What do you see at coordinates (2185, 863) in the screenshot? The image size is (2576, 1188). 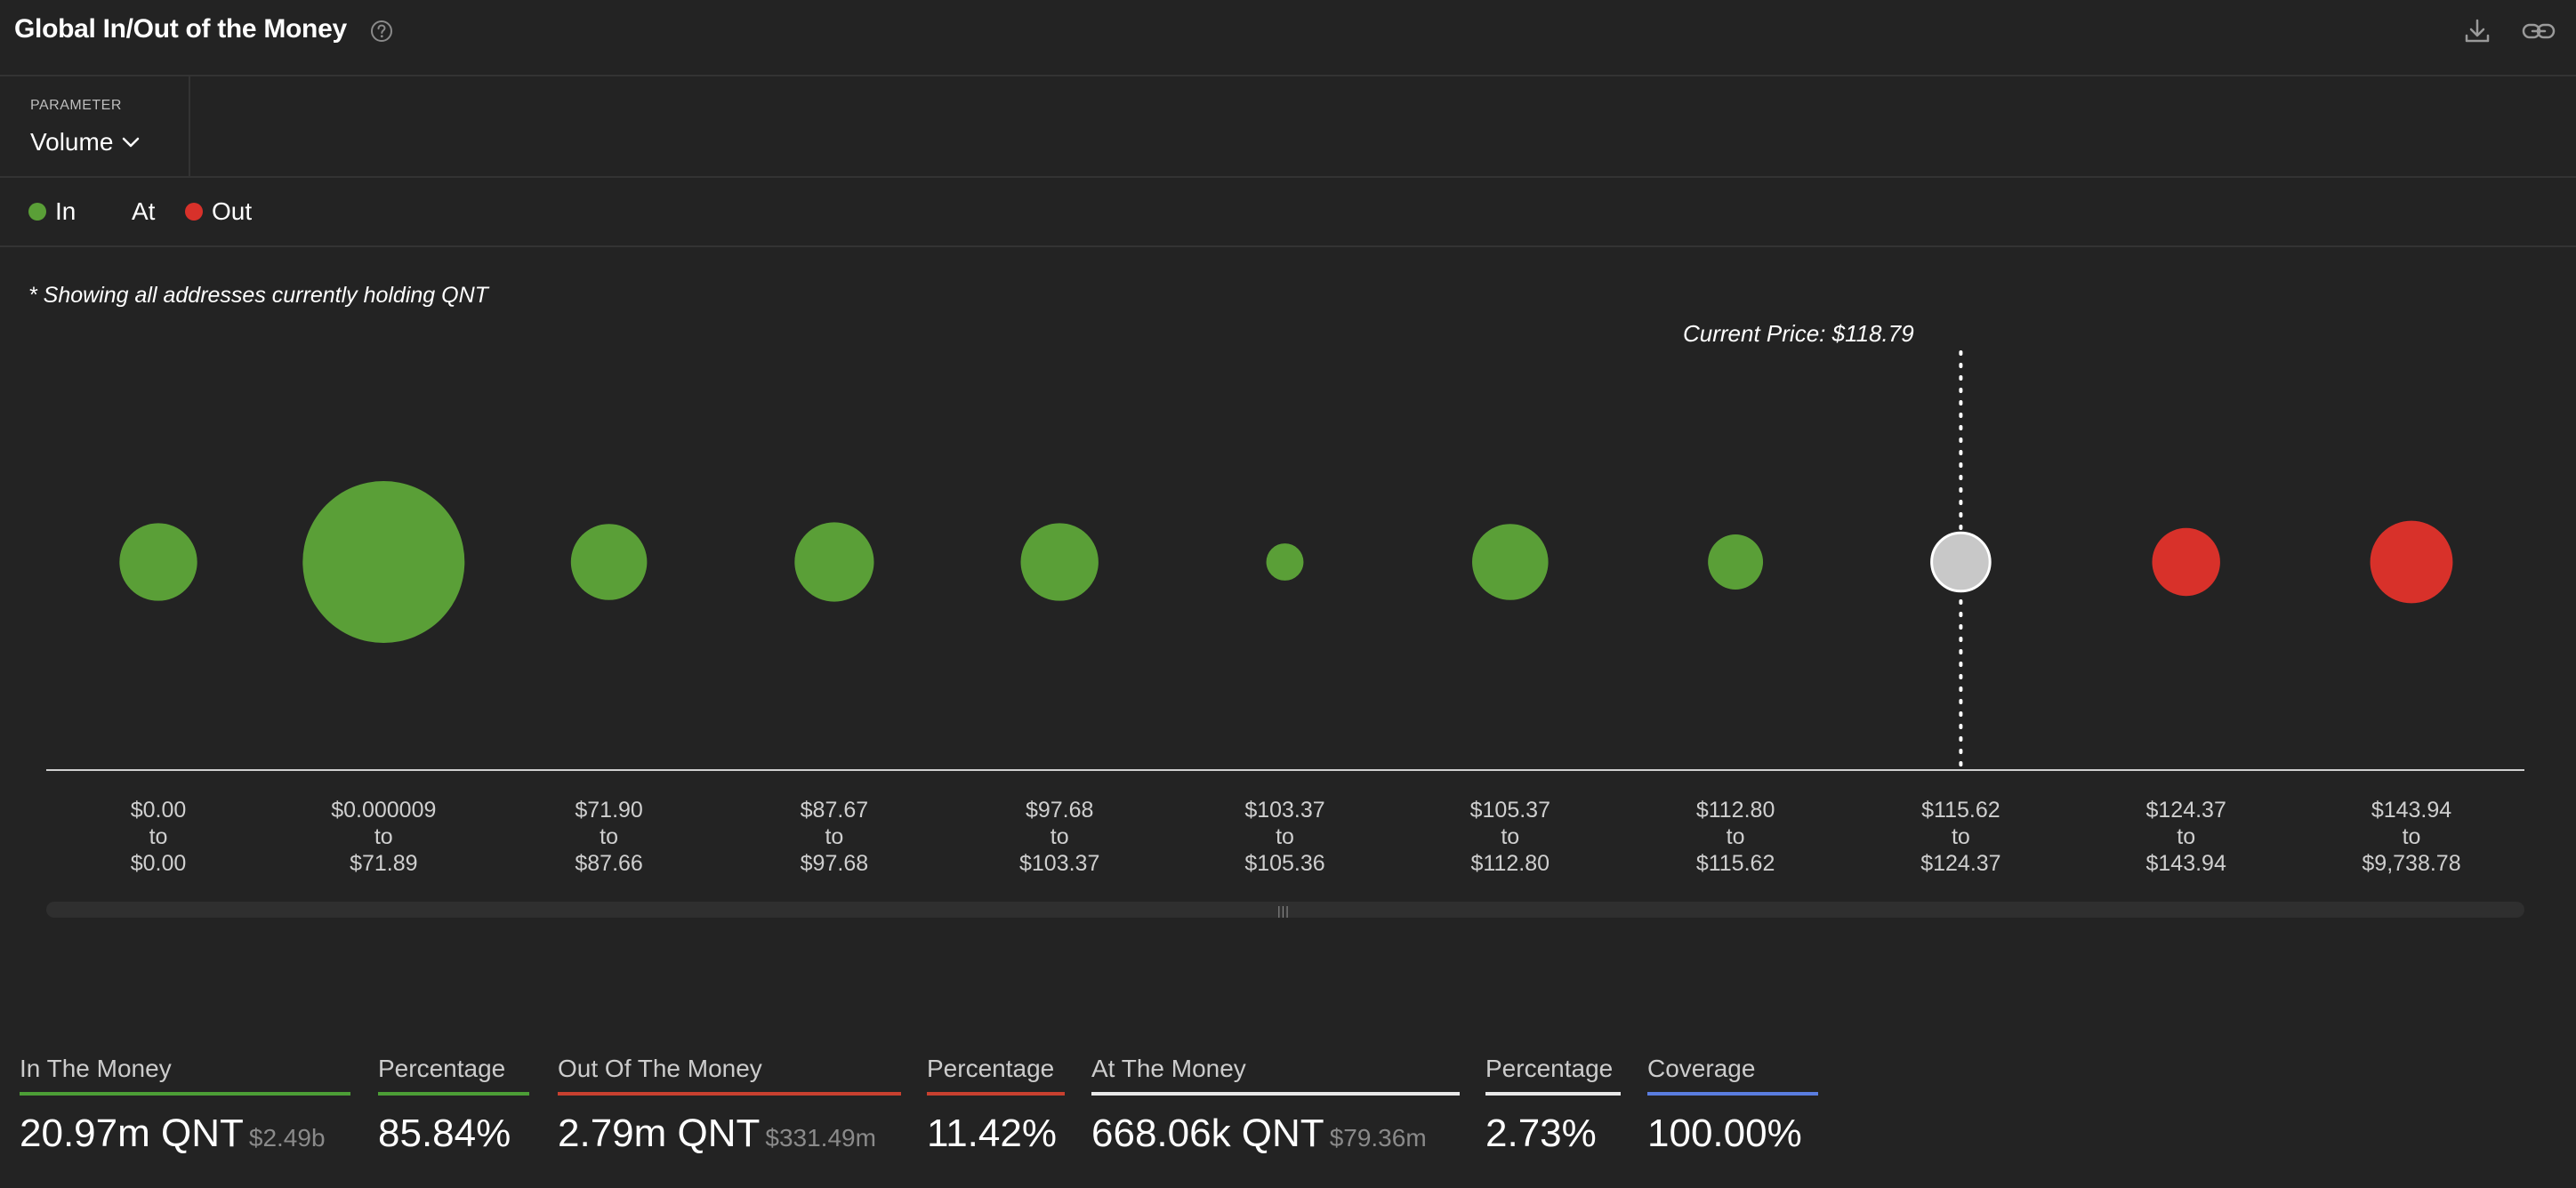 I see `tick-to: $143.94` at bounding box center [2185, 863].